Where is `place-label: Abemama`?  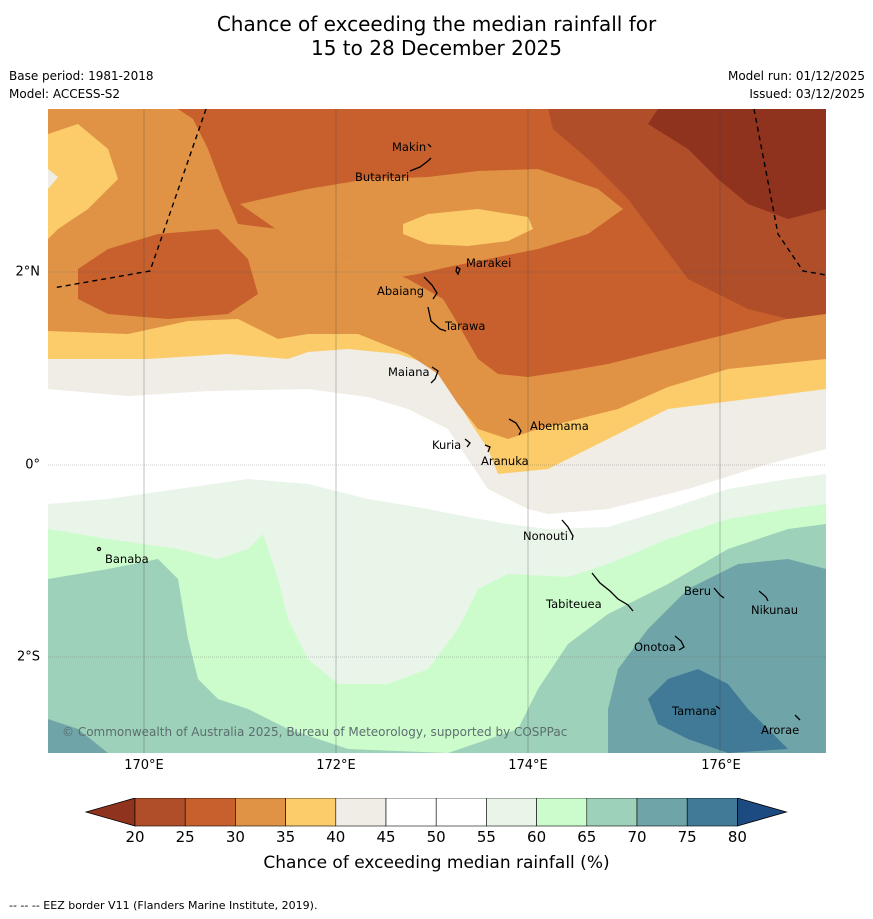 place-label: Abemama is located at coordinates (559, 426).